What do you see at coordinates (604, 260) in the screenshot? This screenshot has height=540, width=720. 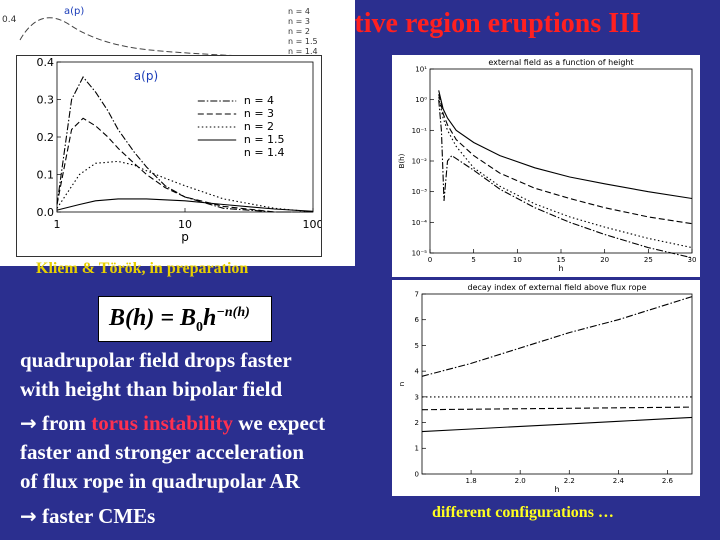 I see `x-tick-label: 20` at bounding box center [604, 260].